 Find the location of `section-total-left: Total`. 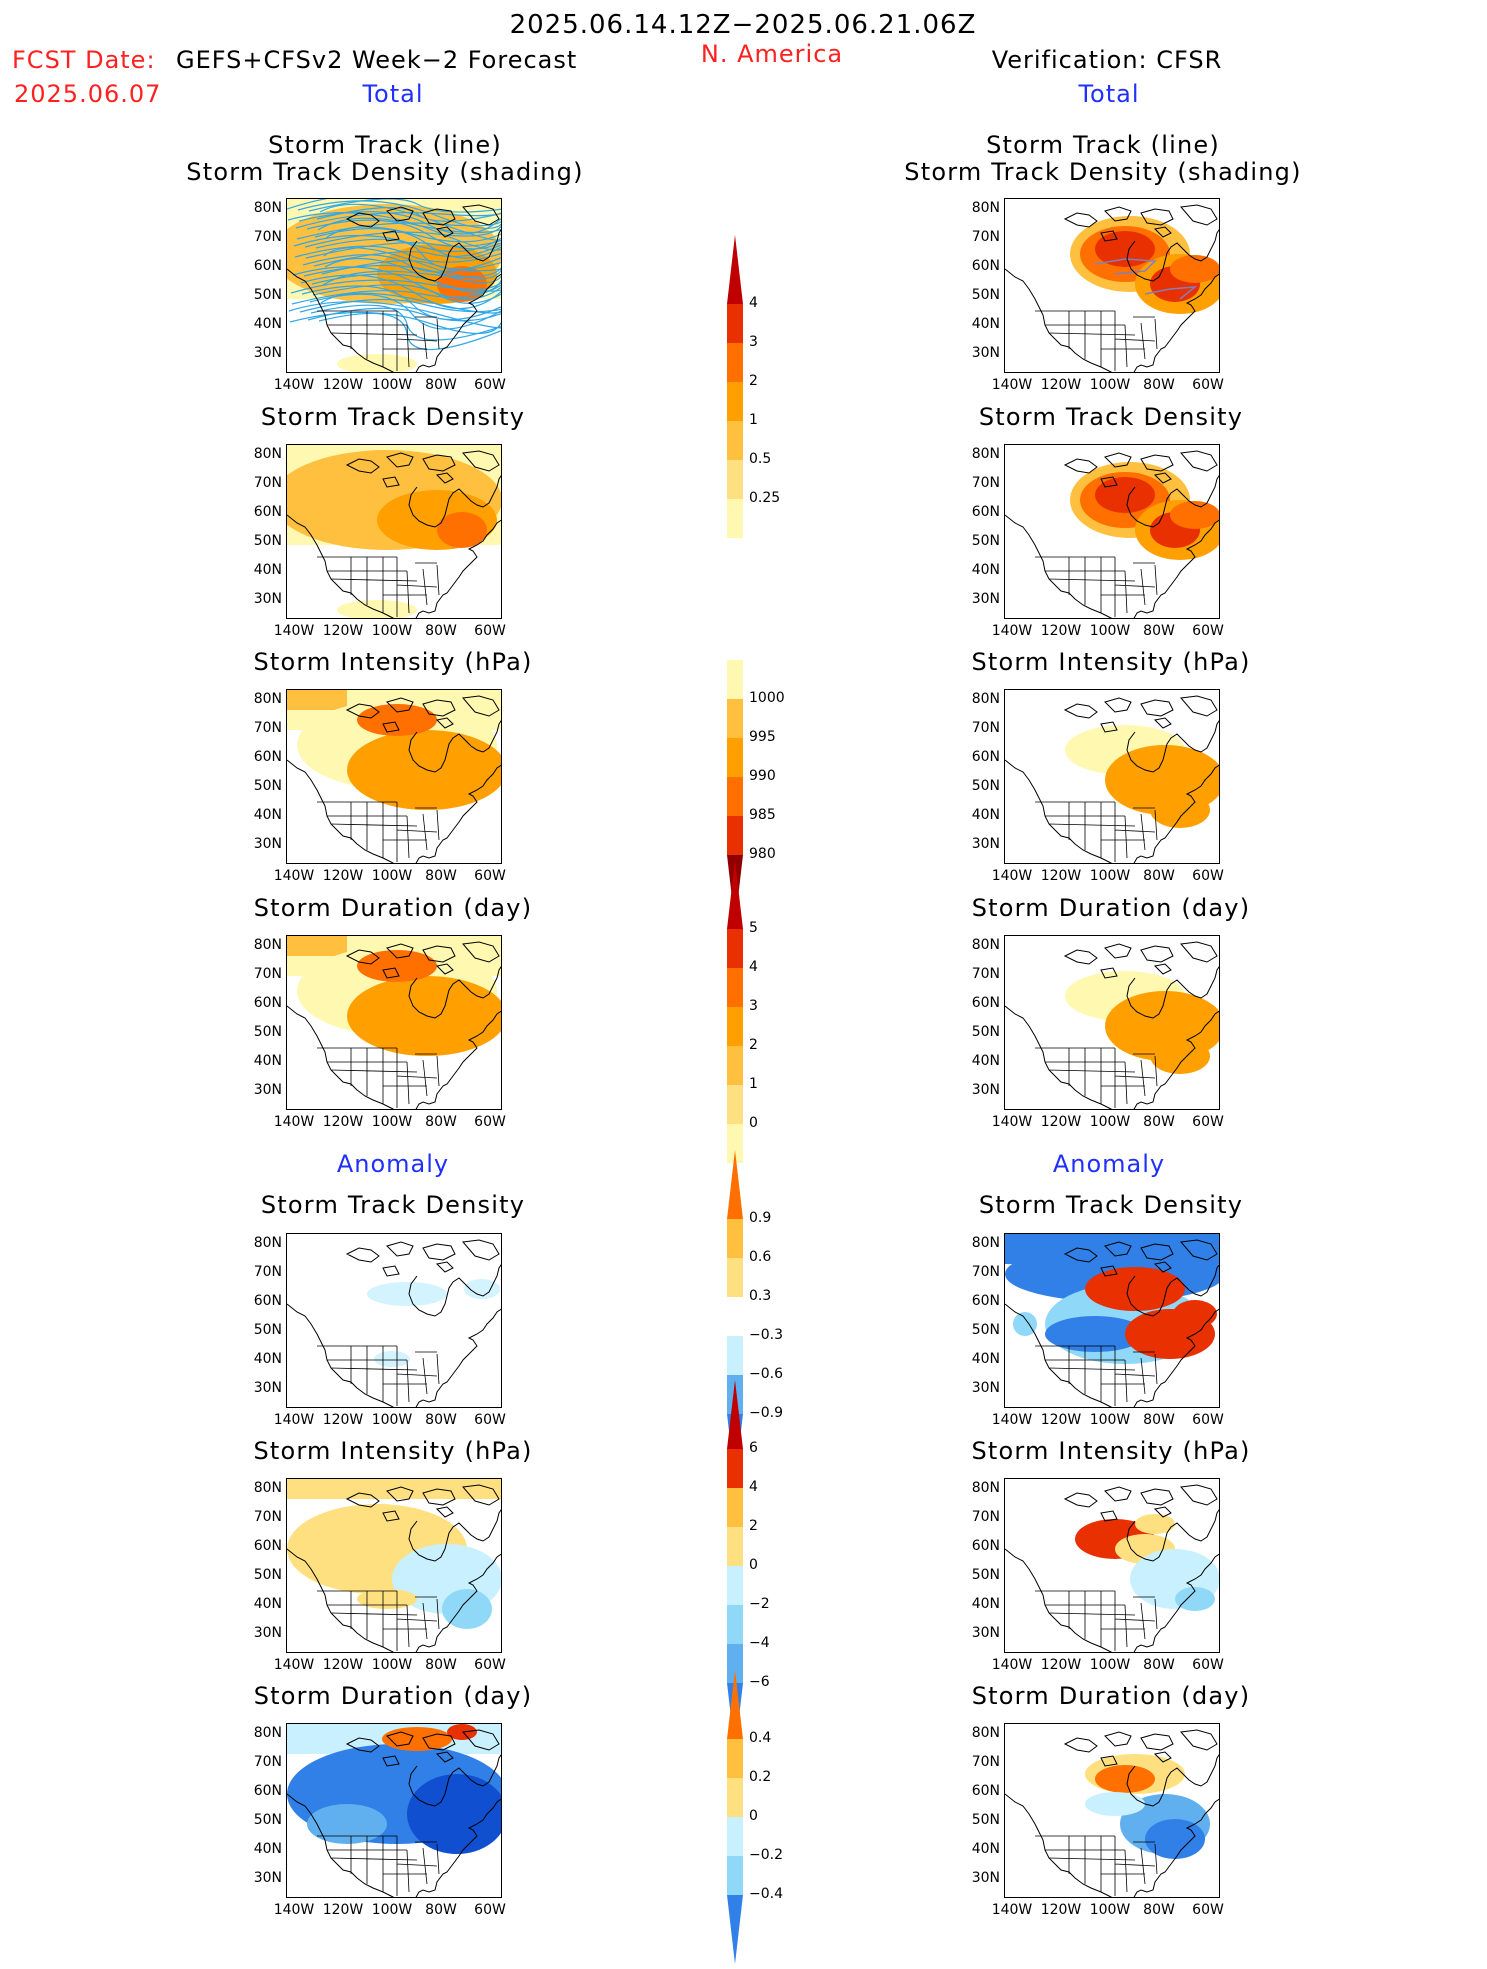

section-total-left: Total is located at coordinates (393, 94).